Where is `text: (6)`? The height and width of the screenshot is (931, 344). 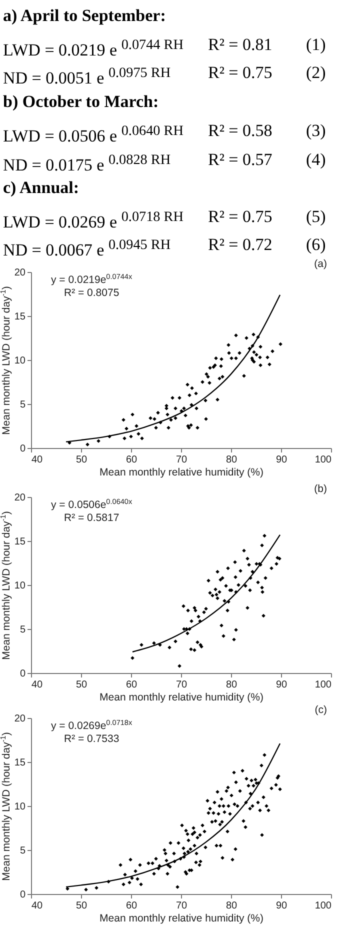 text: (6) is located at coordinates (316, 245).